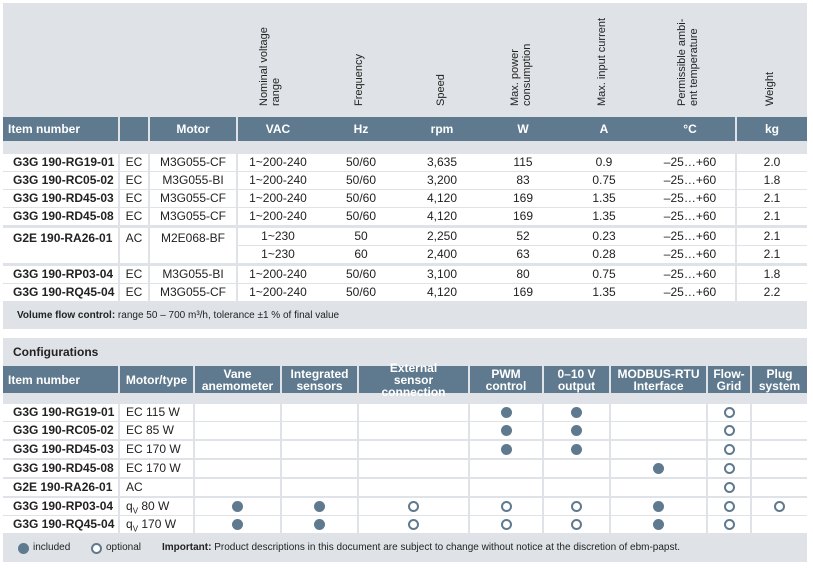  I want to click on cfg-col-modbus: MODBUS-RTU Interface, so click(658, 379).